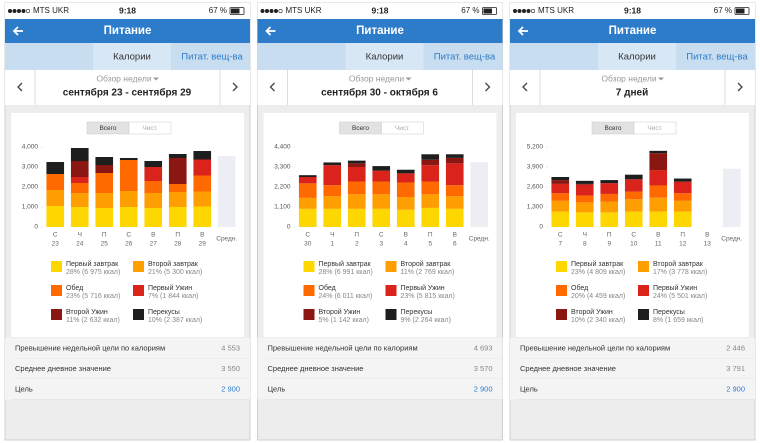  I want to click on stat-value: 3 550, so click(230, 368).